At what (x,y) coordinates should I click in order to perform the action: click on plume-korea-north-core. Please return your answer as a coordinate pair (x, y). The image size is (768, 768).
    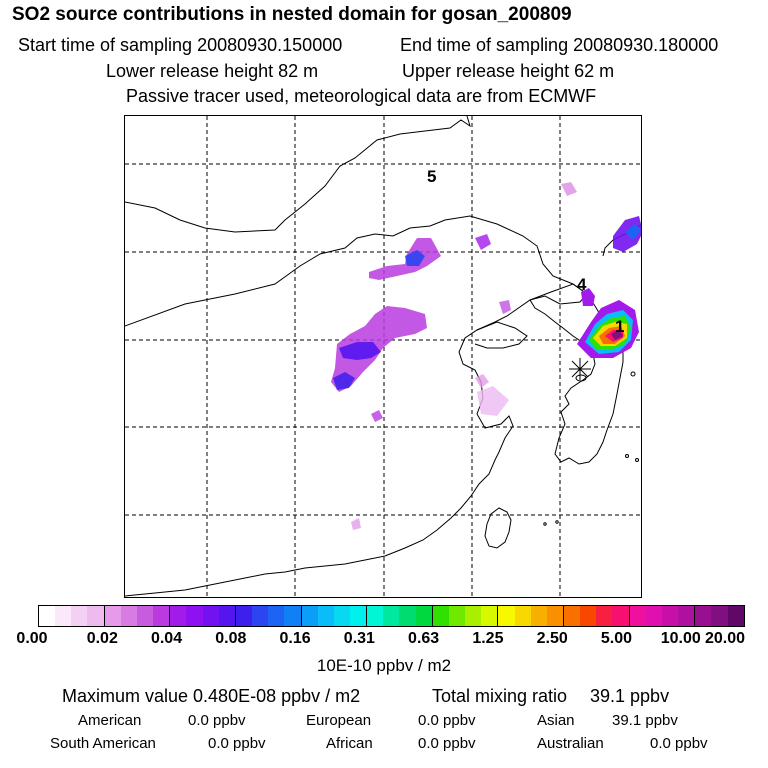
    Looking at the image, I should click on (633, 232).